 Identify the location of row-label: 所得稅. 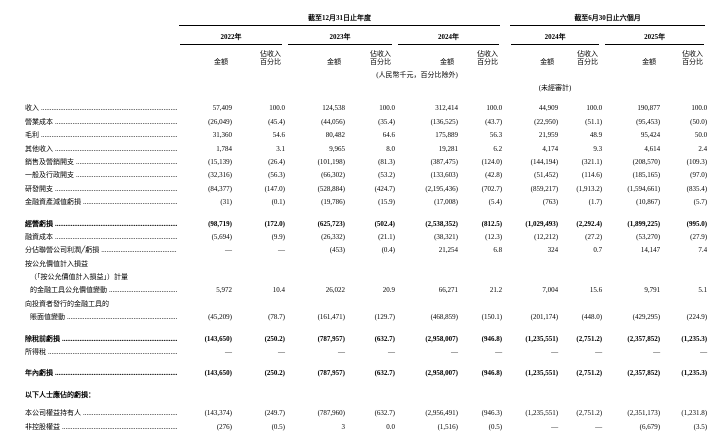
(101, 352).